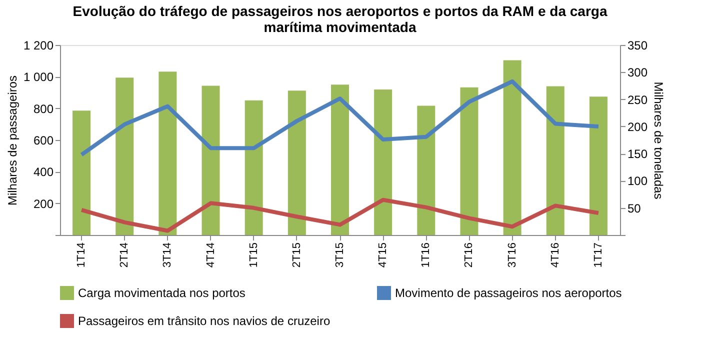  I want to click on y2-tick-label: 200, so click(638, 127).